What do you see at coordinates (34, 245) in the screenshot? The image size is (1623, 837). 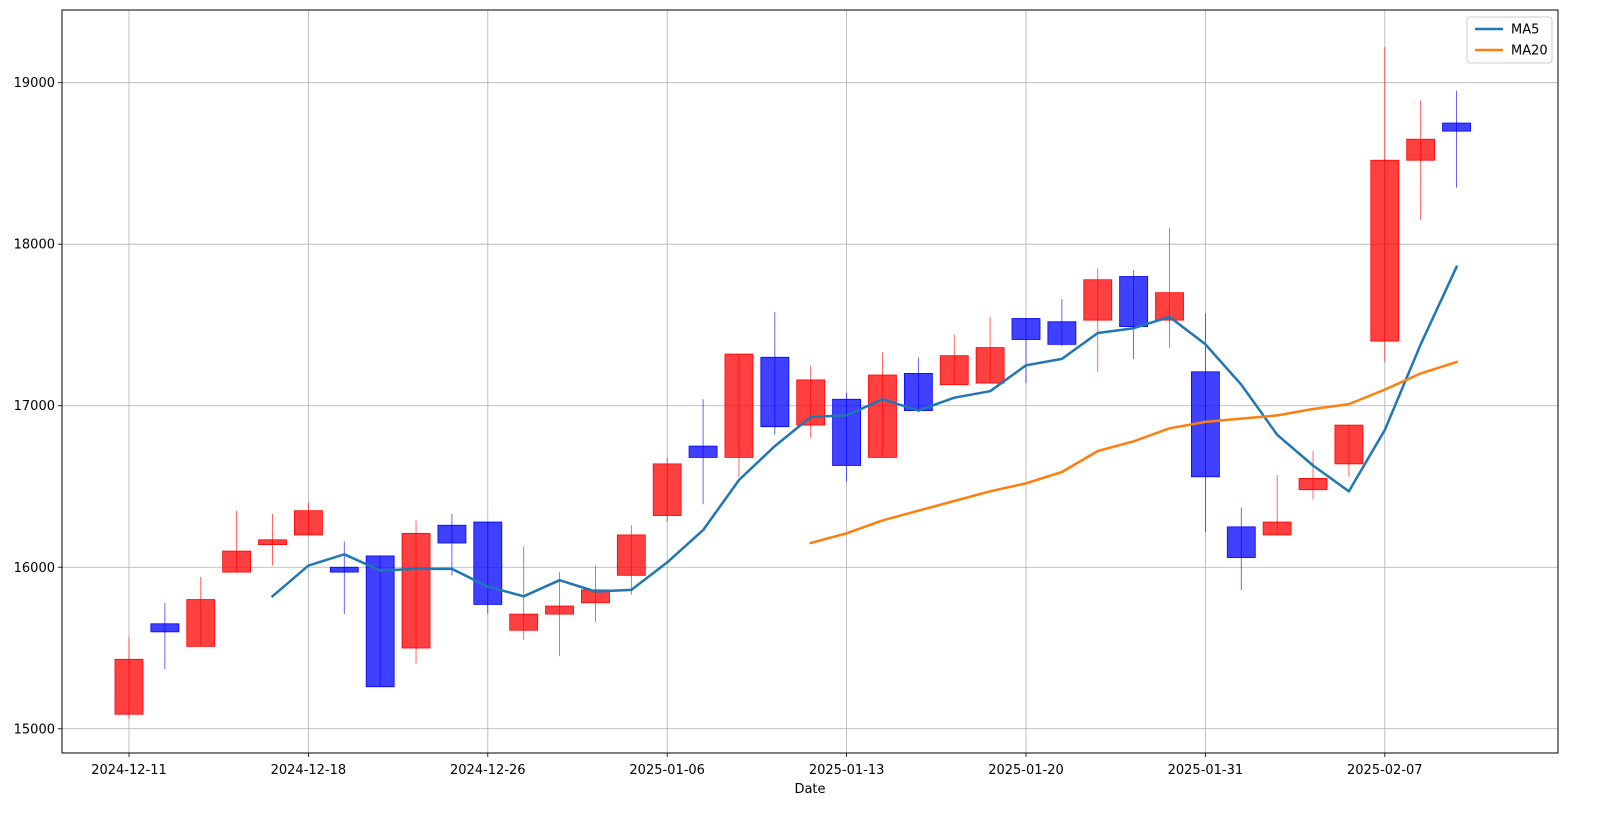 I see `y-tick-label: 18000` at bounding box center [34, 245].